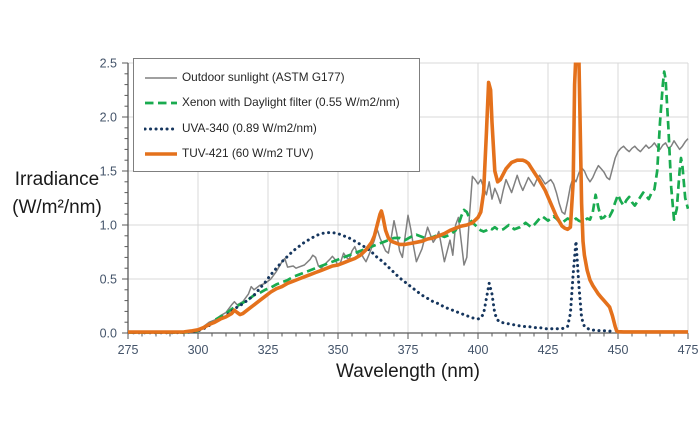  What do you see at coordinates (688, 350) in the screenshot?
I see `x-tick-label: 475` at bounding box center [688, 350].